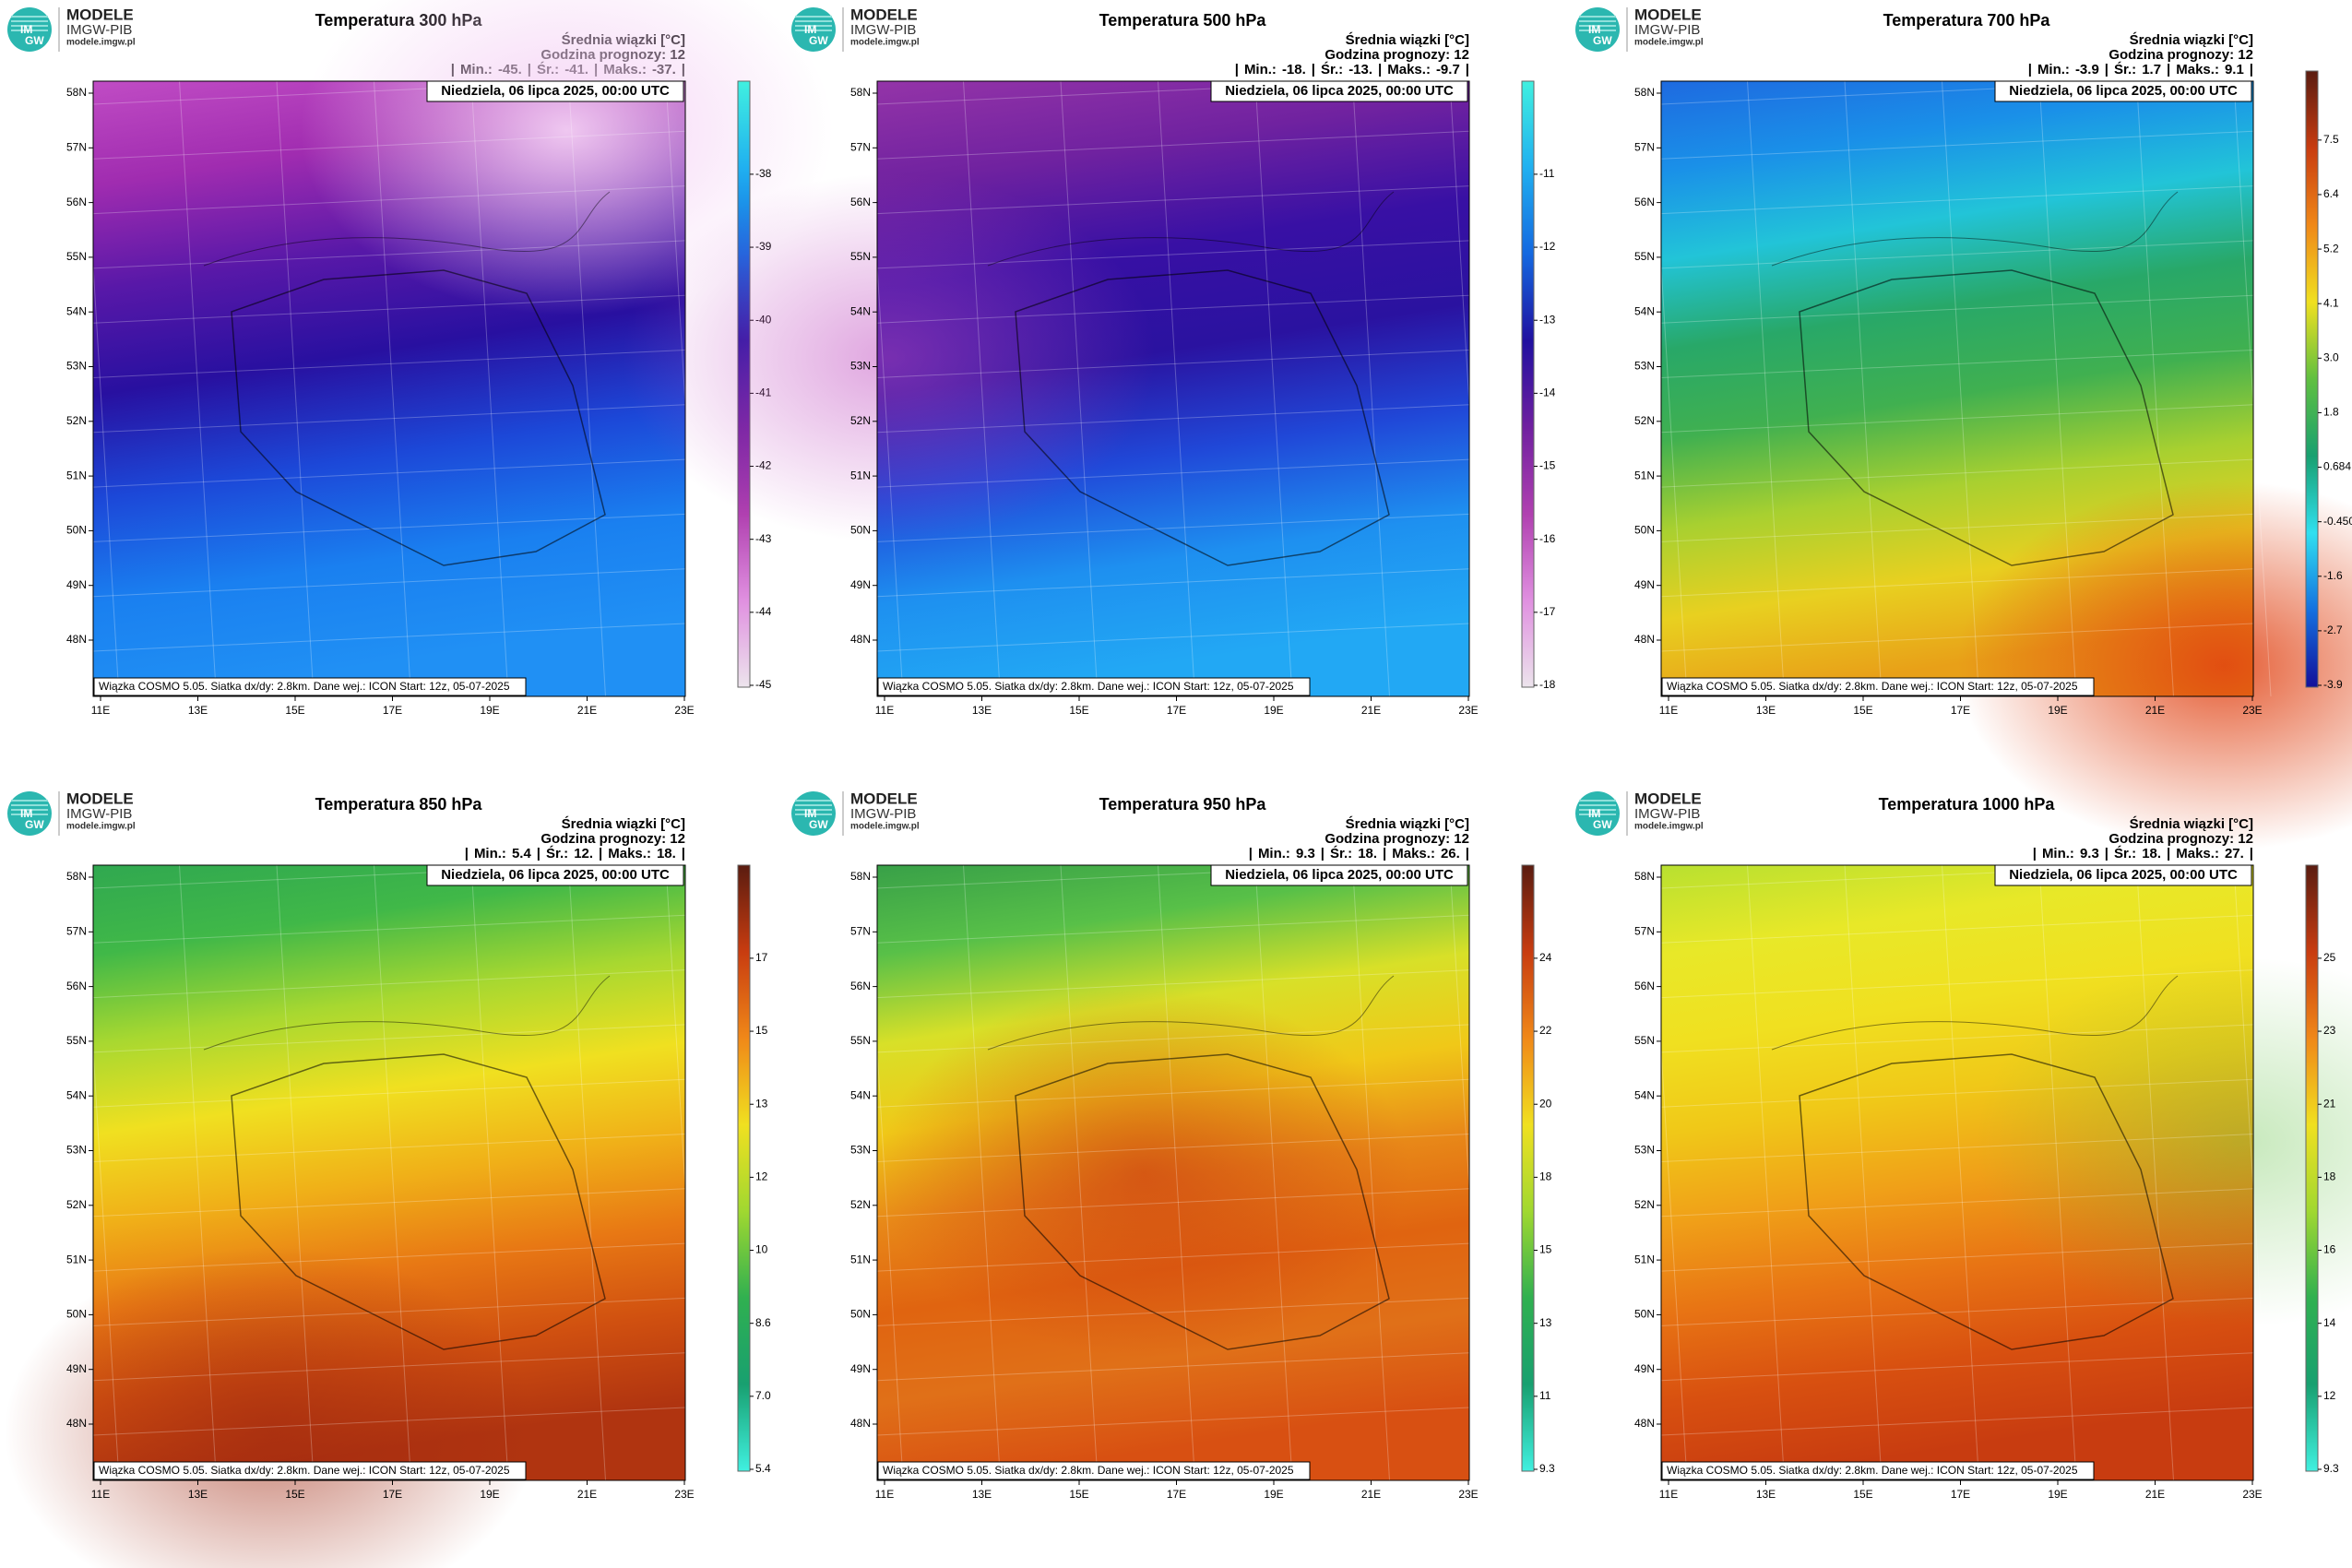 This screenshot has width=2352, height=1568. Describe the element at coordinates (2329, 1030) in the screenshot. I see `colorbar-label: 23` at that location.